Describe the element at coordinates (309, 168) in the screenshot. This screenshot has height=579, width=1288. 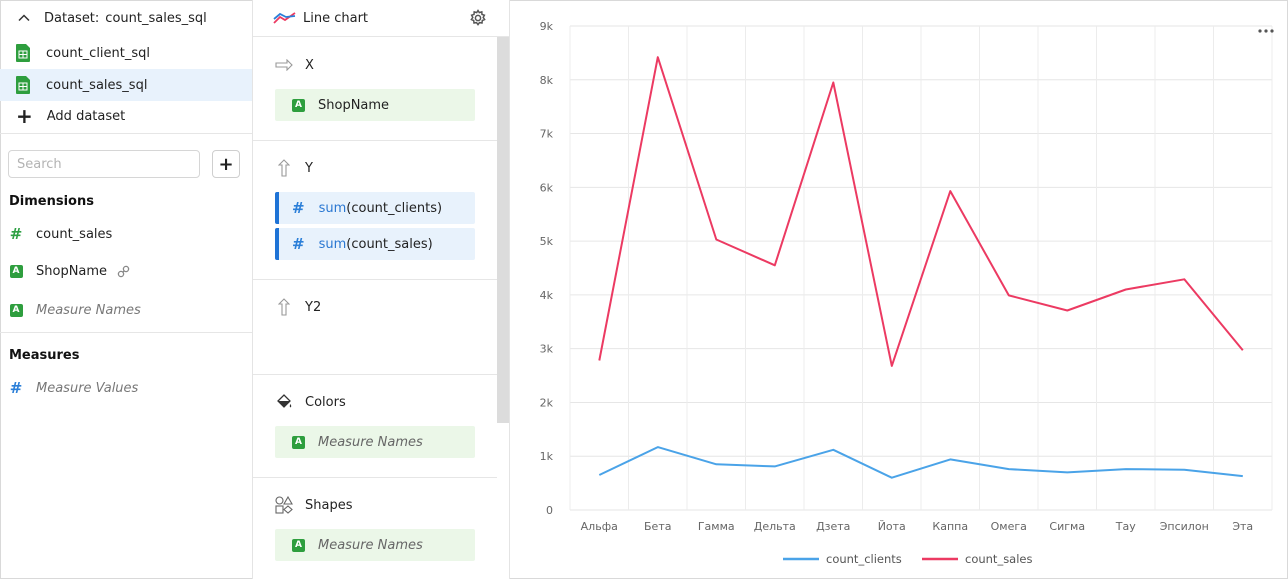
I see `section-y-label: Y` at that location.